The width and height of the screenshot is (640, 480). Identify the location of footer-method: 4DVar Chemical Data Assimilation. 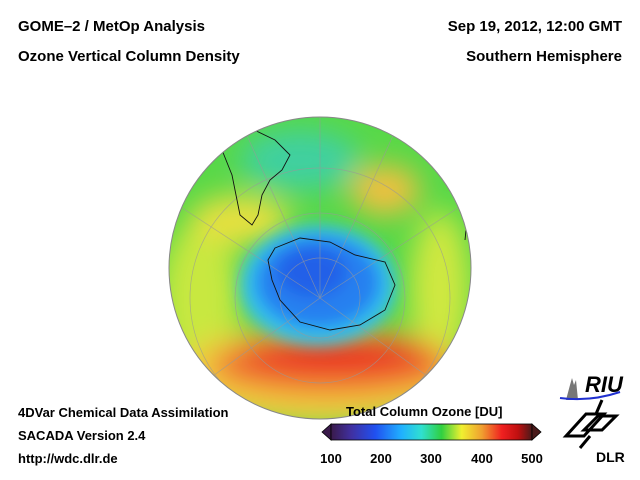
(123, 412).